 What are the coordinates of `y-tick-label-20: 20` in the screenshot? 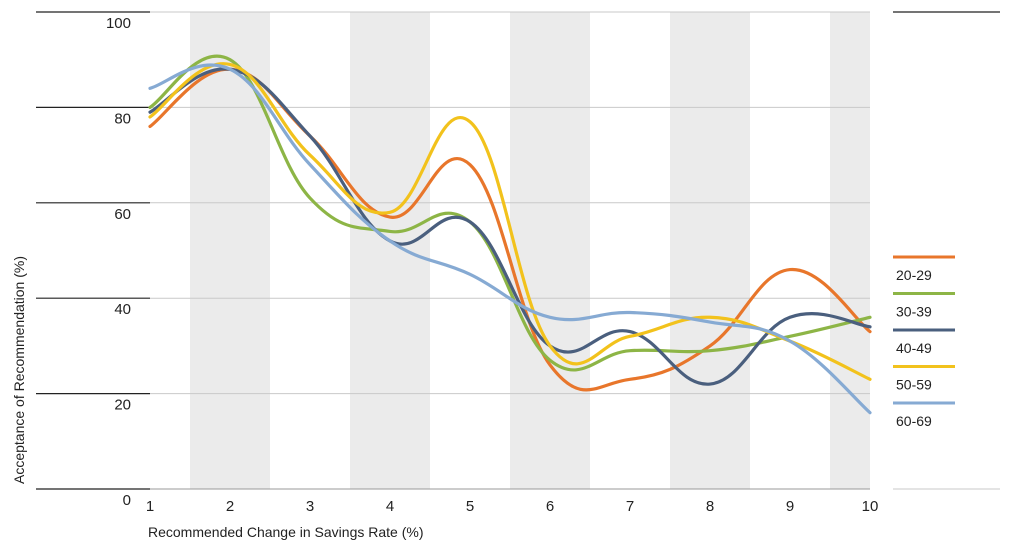 It's located at (122, 405).